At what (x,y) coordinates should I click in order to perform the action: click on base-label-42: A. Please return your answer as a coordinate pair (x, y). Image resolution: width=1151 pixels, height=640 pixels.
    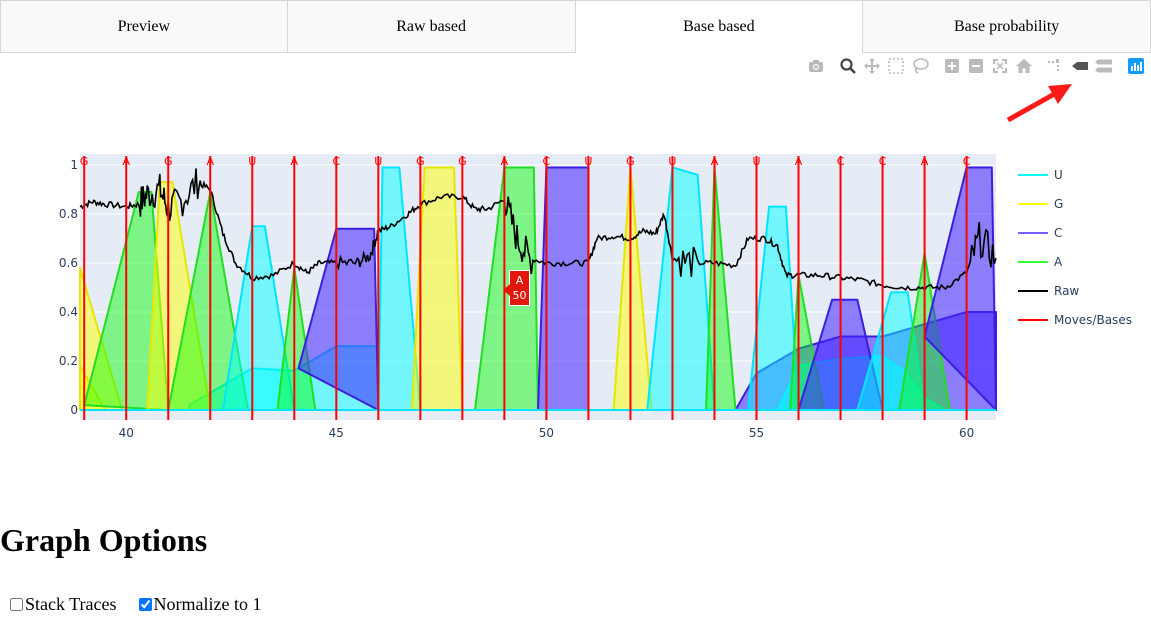
    Looking at the image, I should click on (210, 161).